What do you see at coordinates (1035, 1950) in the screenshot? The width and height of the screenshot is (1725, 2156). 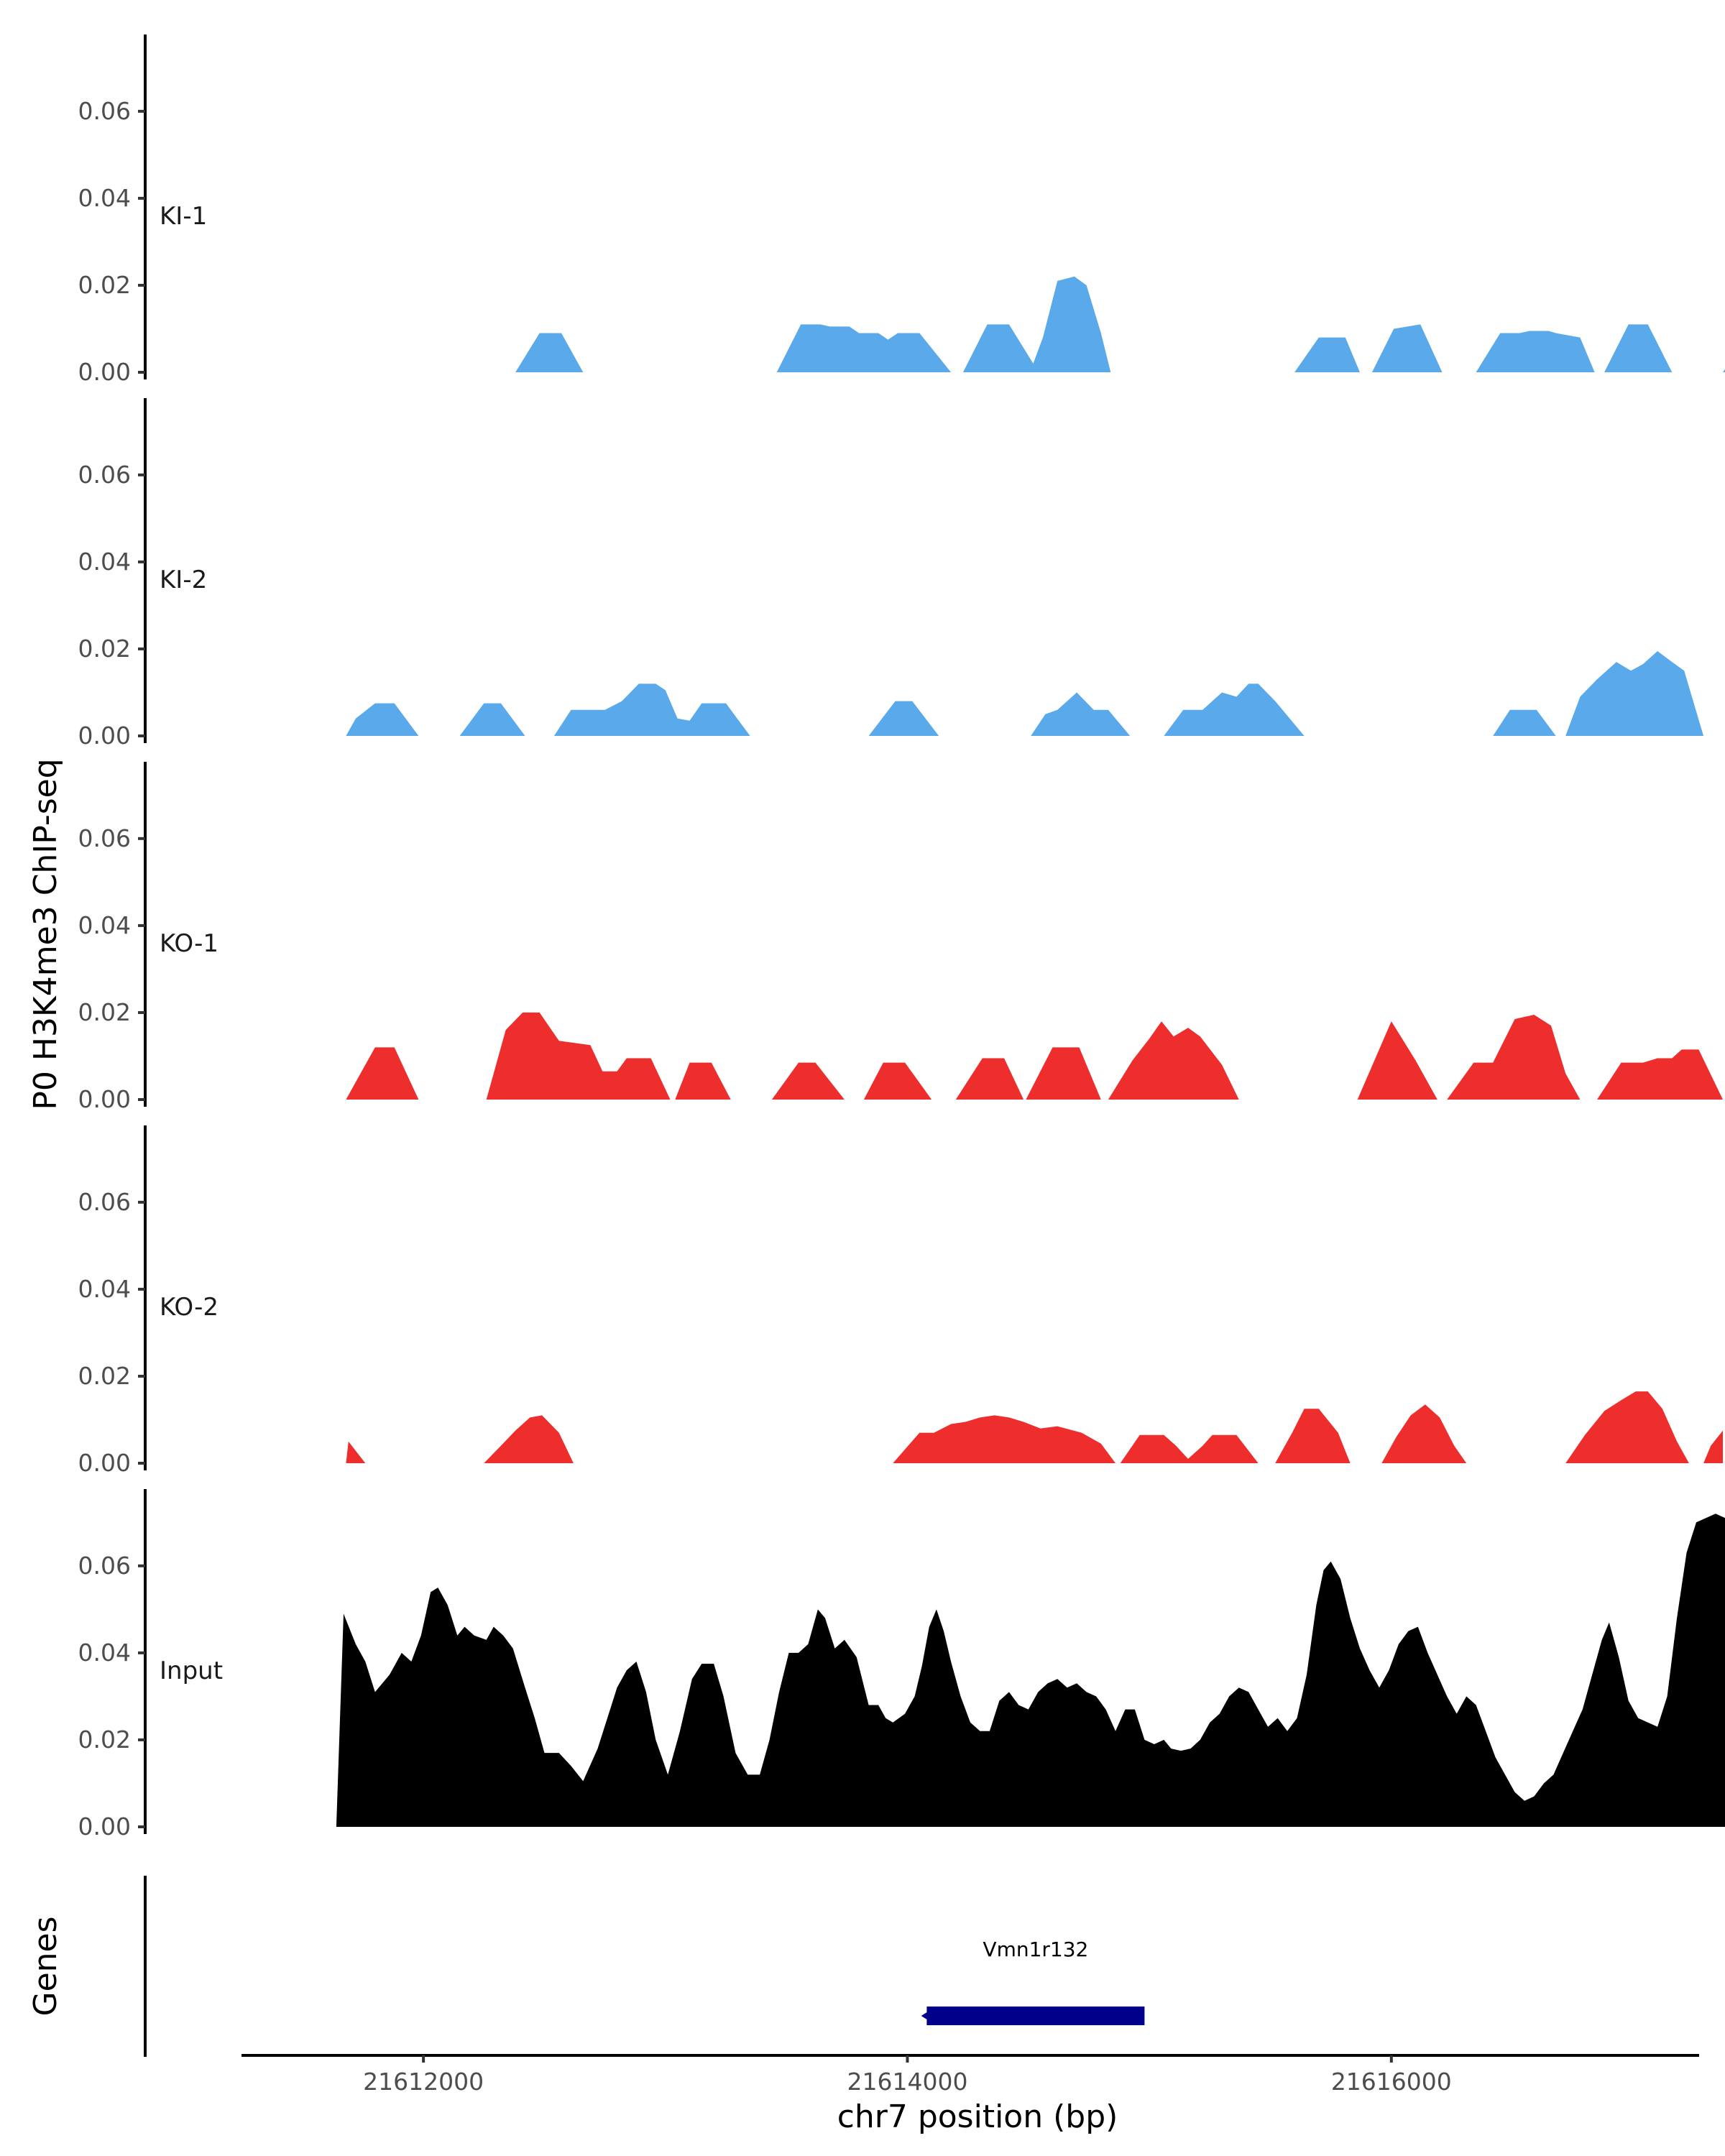 I see `gene-label: Vmn1r132` at bounding box center [1035, 1950].